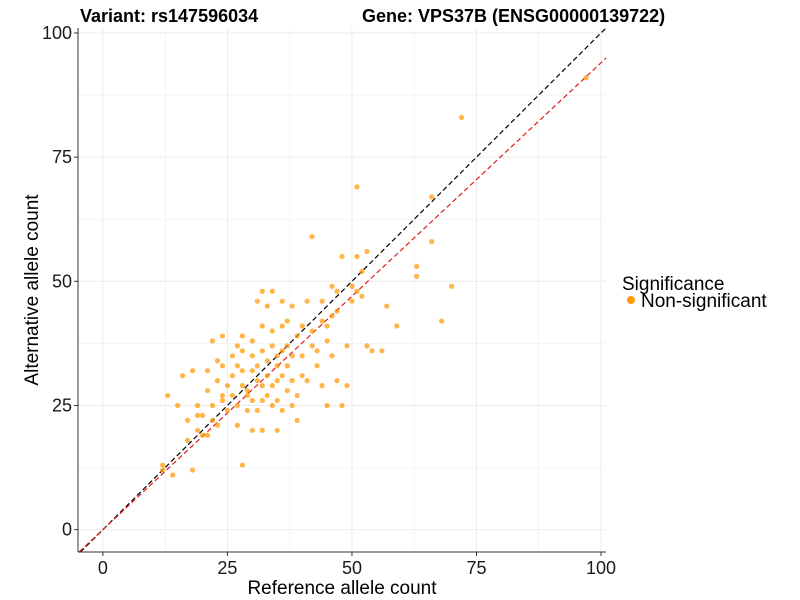  What do you see at coordinates (673, 284) in the screenshot?
I see `legend-title: Significance` at bounding box center [673, 284].